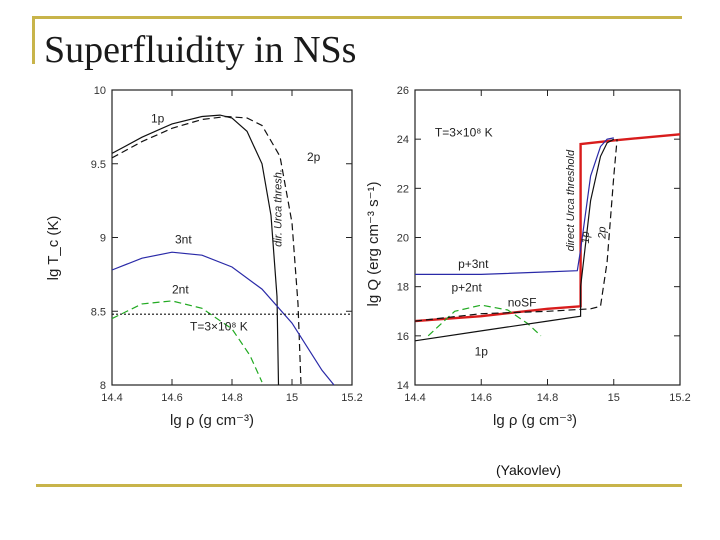  What do you see at coordinates (103, 239) in the screenshot?
I see `left-ytick-label: 9` at bounding box center [103, 239].